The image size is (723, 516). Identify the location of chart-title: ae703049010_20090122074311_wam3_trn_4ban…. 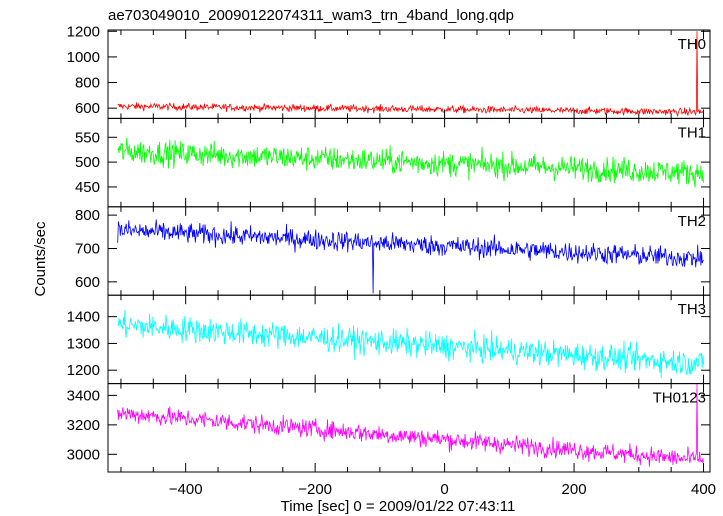
(311, 15).